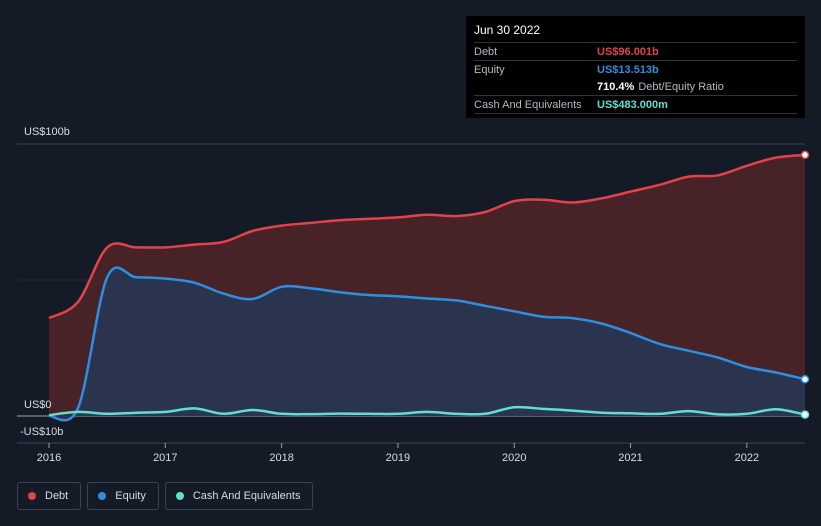 This screenshot has height=526, width=821. I want to click on legend-label-cash: Cash And Equivalents, so click(246, 496).